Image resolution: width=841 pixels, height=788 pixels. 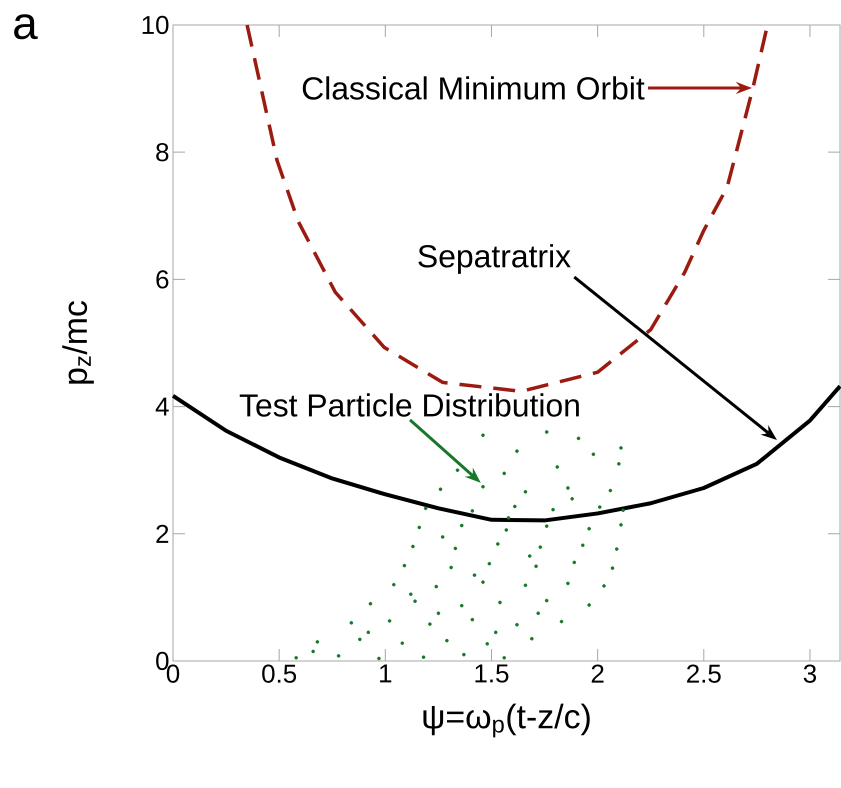 I want to click on y-tick-label: 8, so click(x=162, y=152).